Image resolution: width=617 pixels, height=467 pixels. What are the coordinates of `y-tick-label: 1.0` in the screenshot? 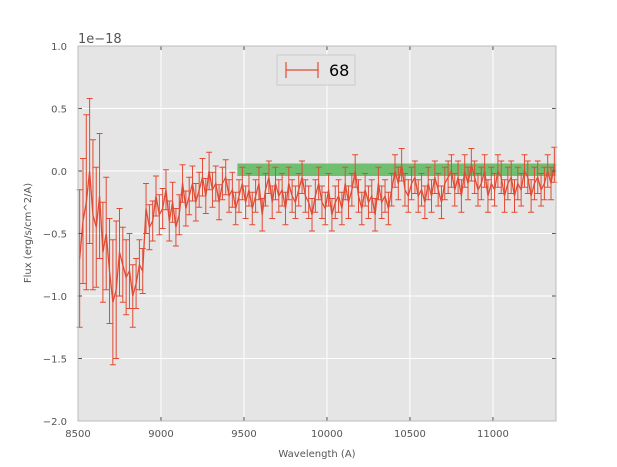 It's located at (59, 47).